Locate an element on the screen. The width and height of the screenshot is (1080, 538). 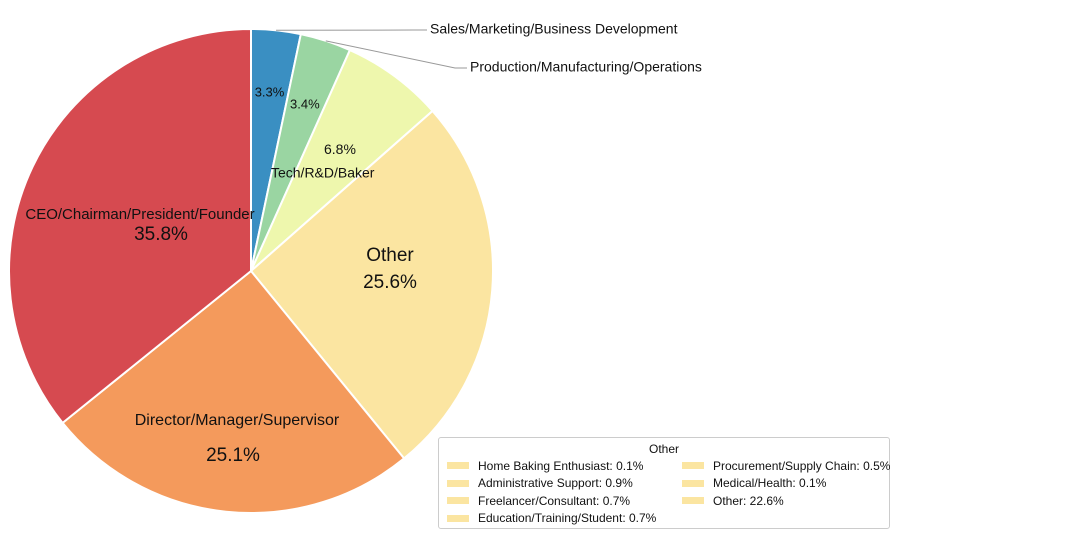
slice-percent-label-tech-r-d-baker: 6.8% is located at coordinates (340, 149).